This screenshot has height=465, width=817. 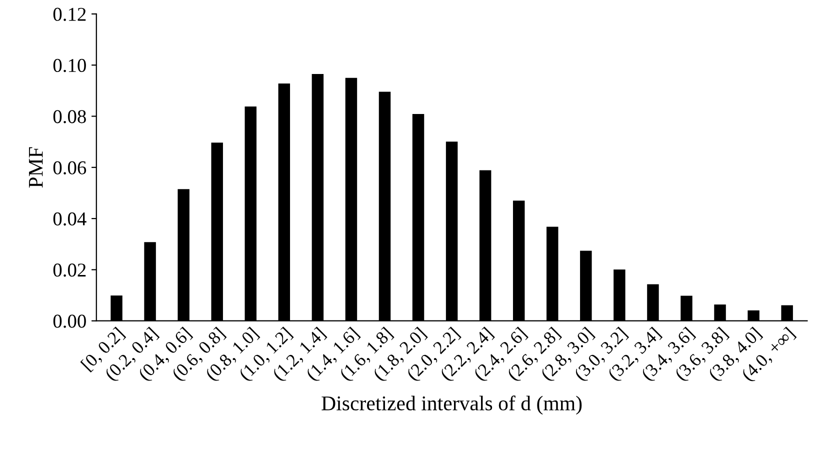 I want to click on x-axis-title: Discretized intervals of d (mm), so click(x=452, y=405).